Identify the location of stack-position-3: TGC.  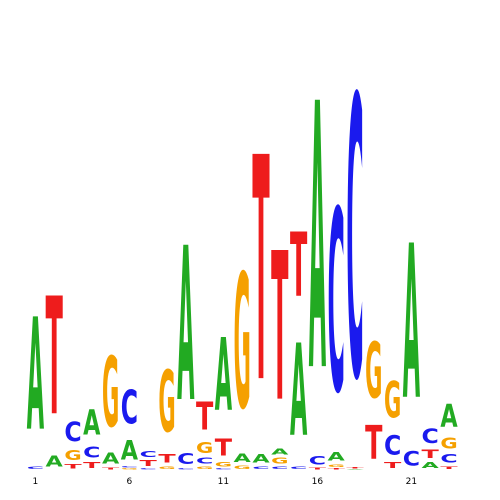
(73, 444).